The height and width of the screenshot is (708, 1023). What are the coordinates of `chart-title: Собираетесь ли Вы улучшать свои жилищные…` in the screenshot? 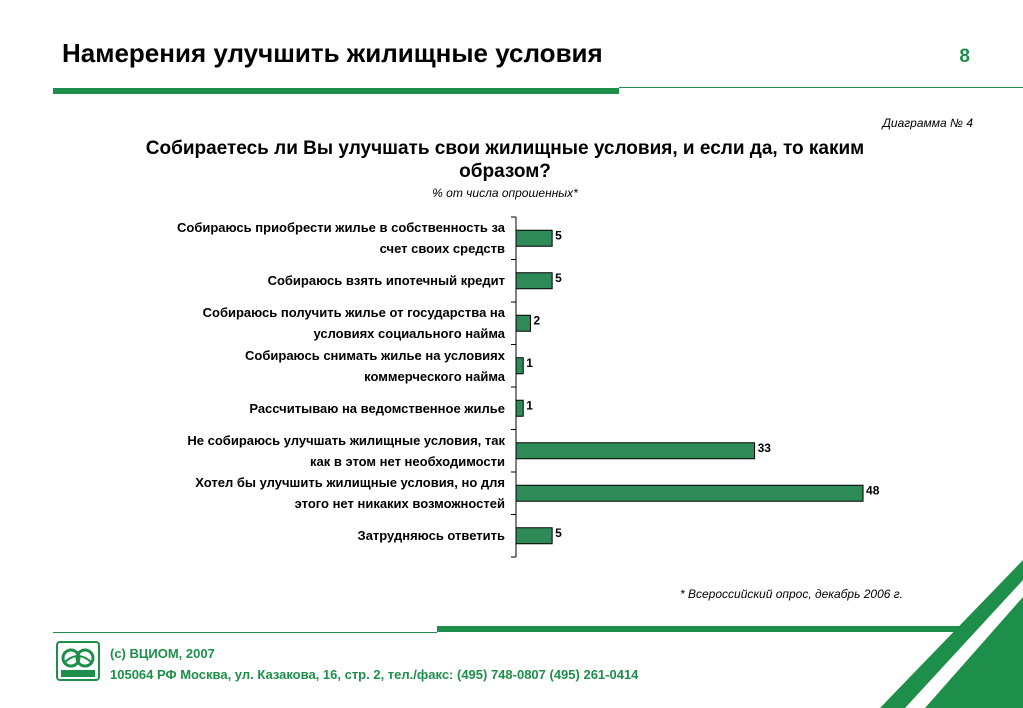 It's located at (505, 160).